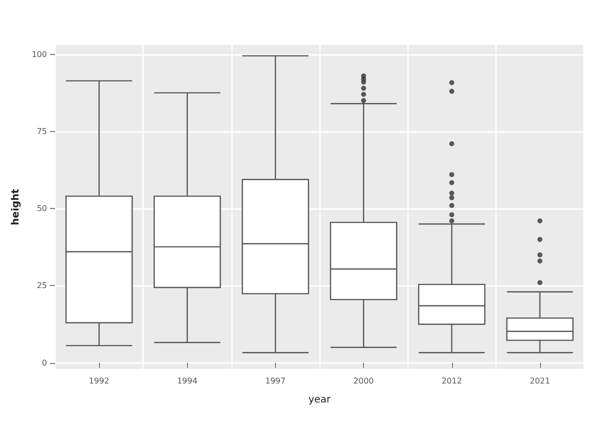 This screenshot has width=604, height=421. Describe the element at coordinates (540, 381) in the screenshot. I see `x-tick-label: 2021` at that location.